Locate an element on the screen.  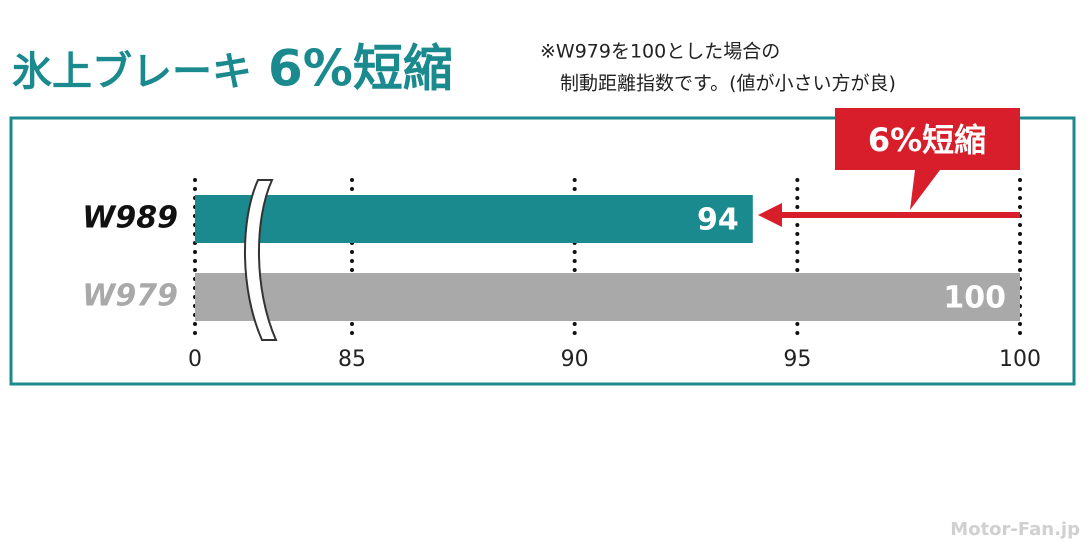
callout is located at coordinates (927, 159).